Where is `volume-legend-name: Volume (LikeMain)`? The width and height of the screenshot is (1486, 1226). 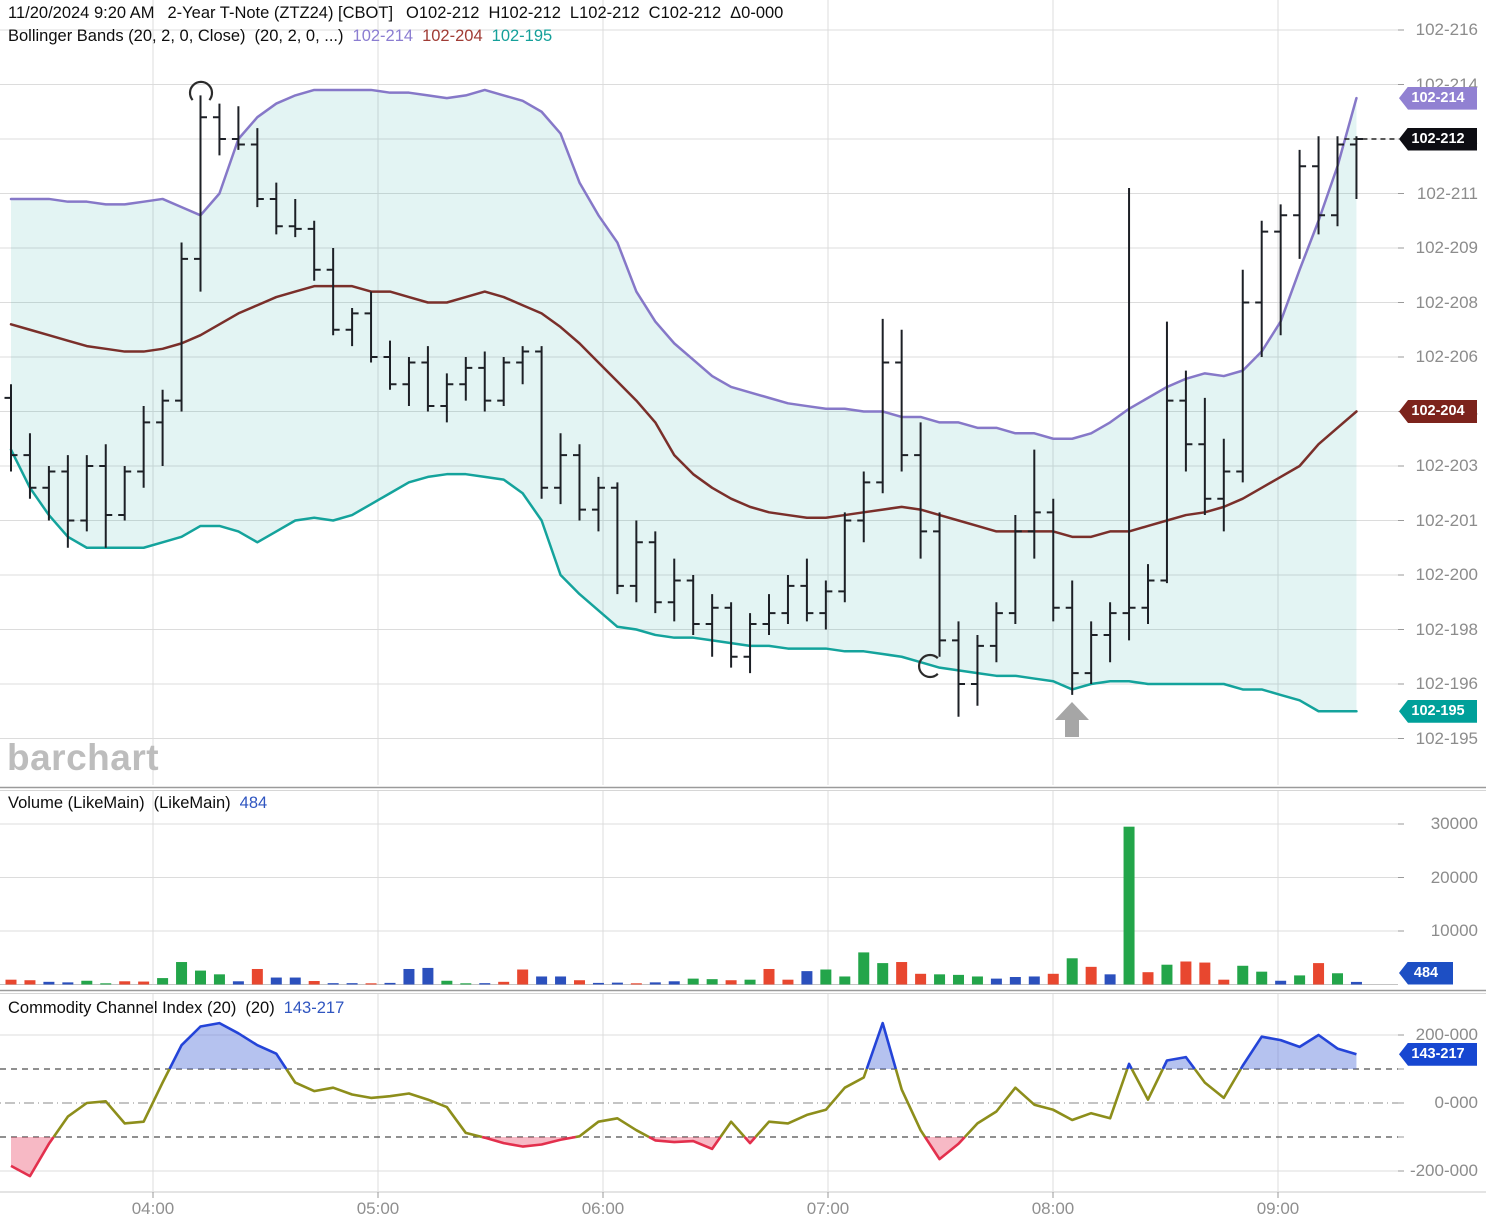 volume-legend-name: Volume (LikeMain) is located at coordinates (76, 803).